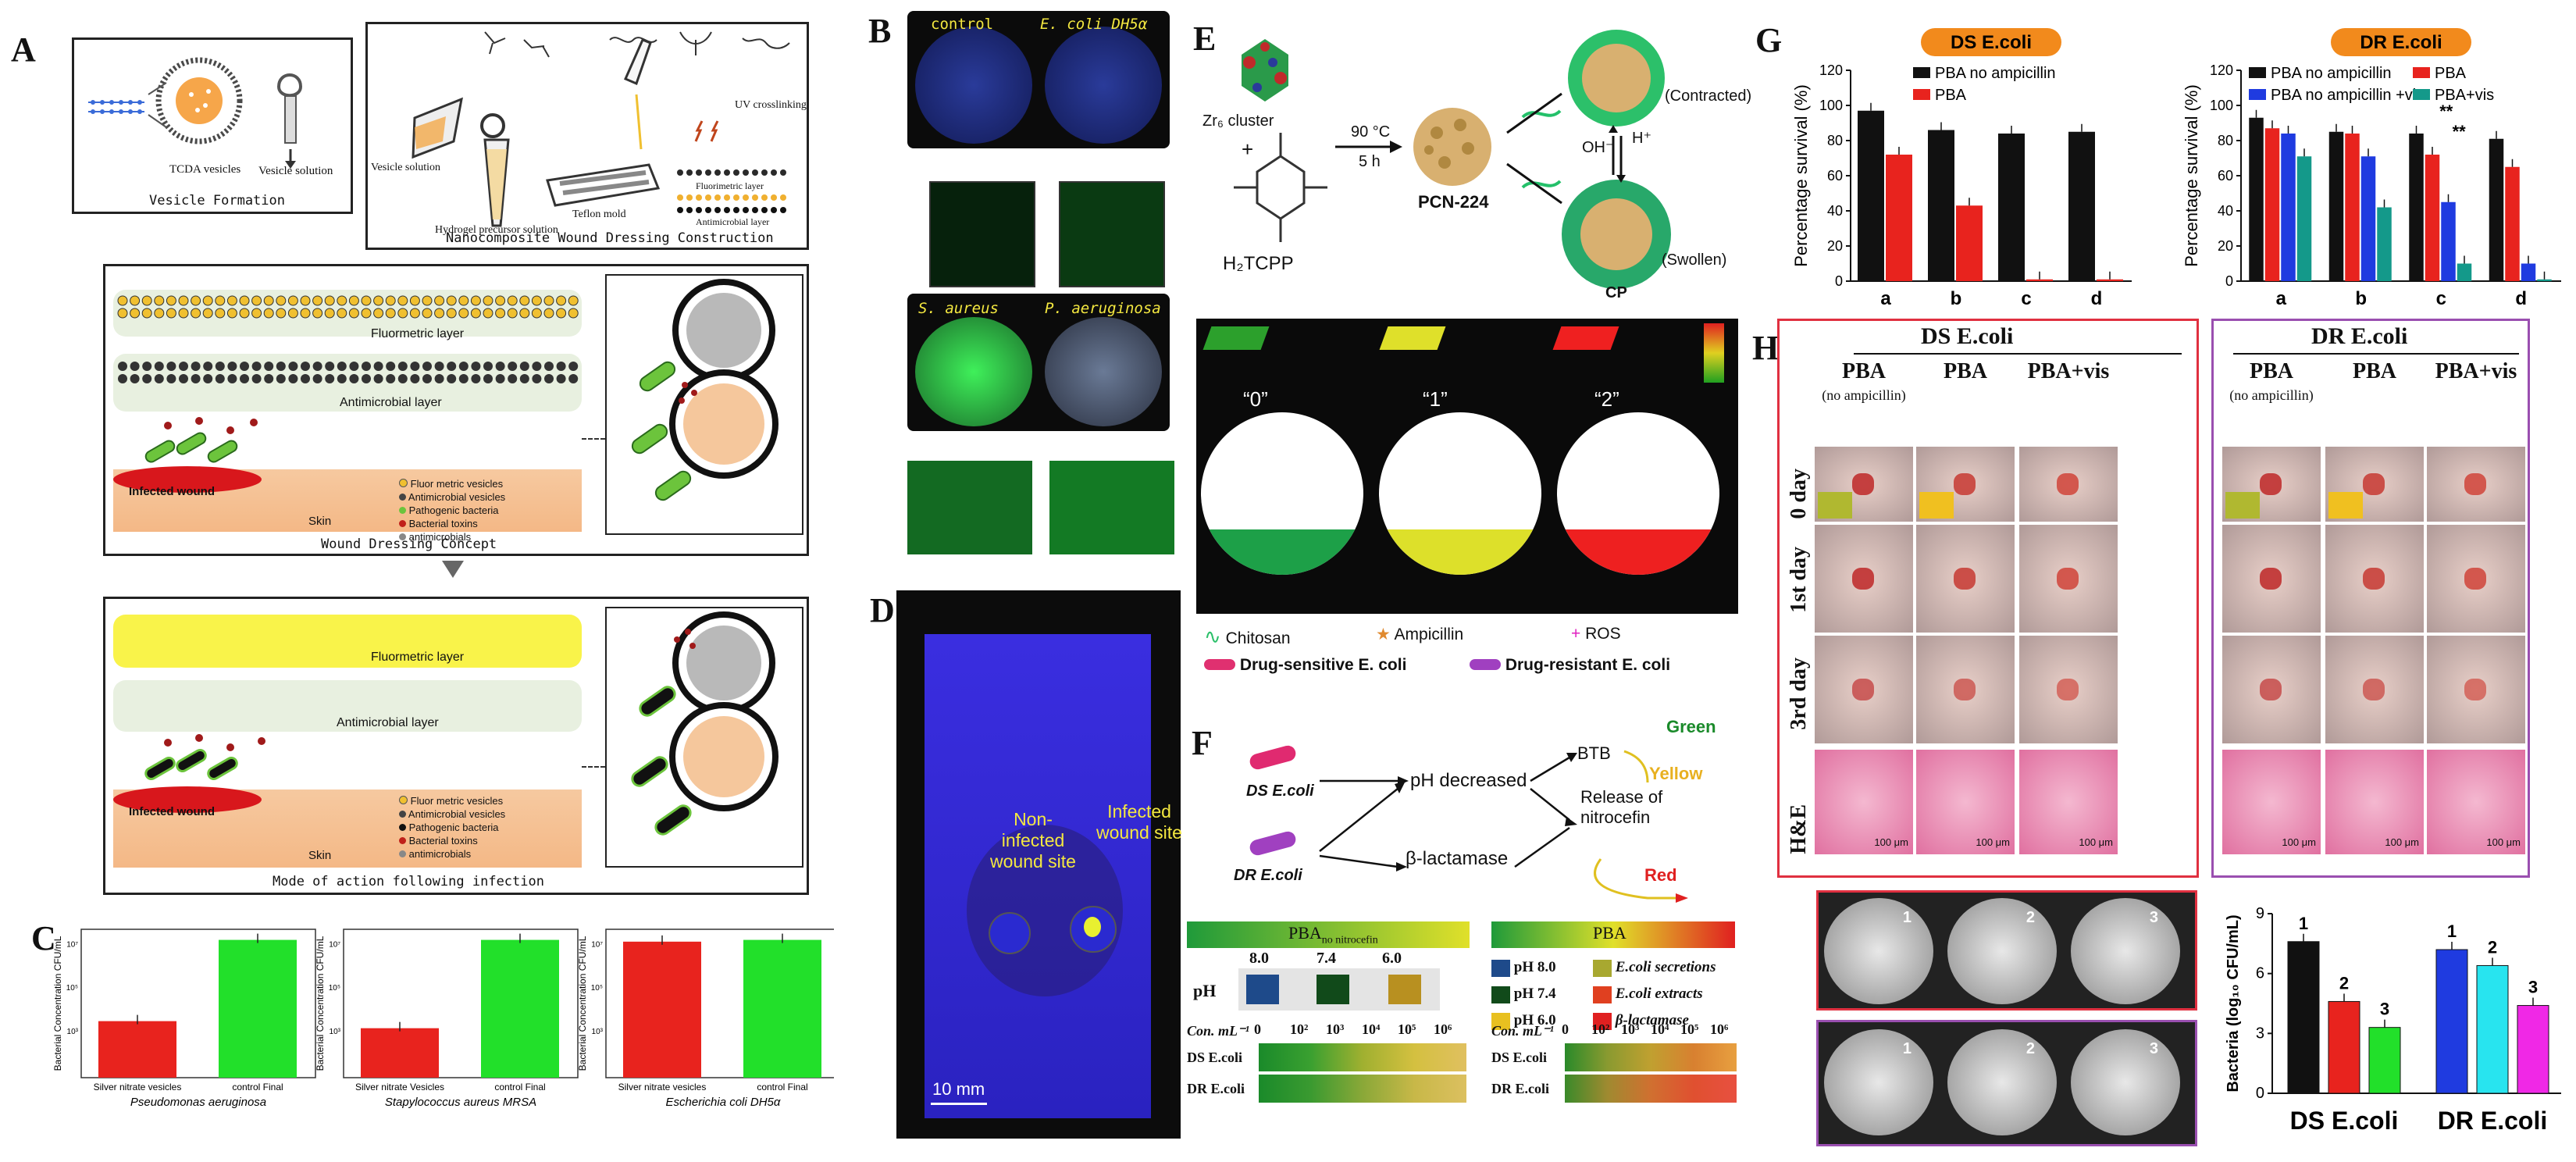 Image resolution: width=2576 pixels, height=1162 pixels. I want to click on h-ds-frame, so click(1988, 598).